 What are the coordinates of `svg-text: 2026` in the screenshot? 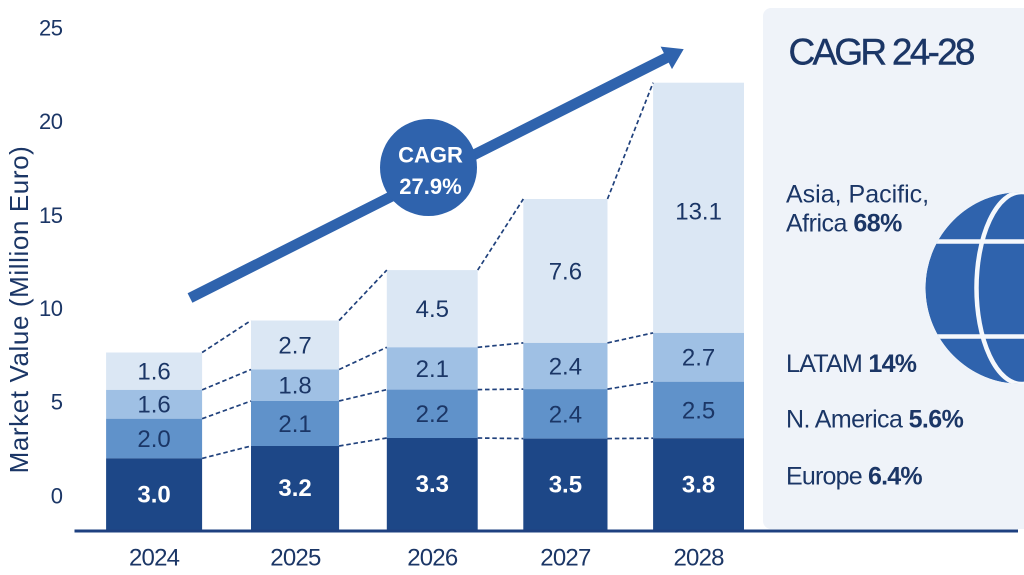 It's located at (432, 558).